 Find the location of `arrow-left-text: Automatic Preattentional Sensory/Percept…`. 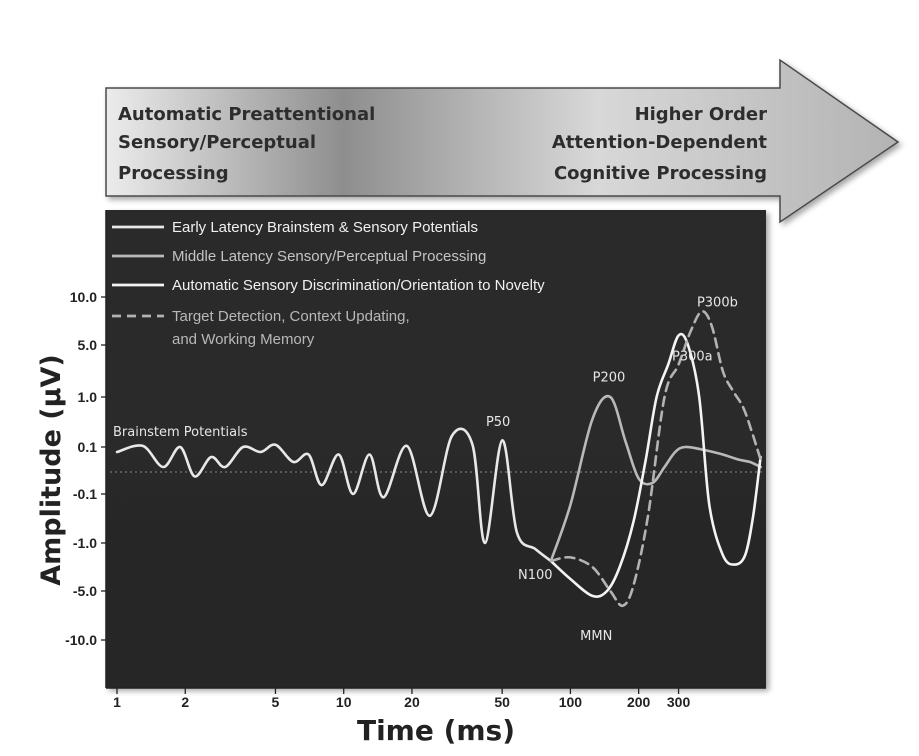

arrow-left-text: Automatic Preattentional Sensory/Percept… is located at coordinates (246, 144).